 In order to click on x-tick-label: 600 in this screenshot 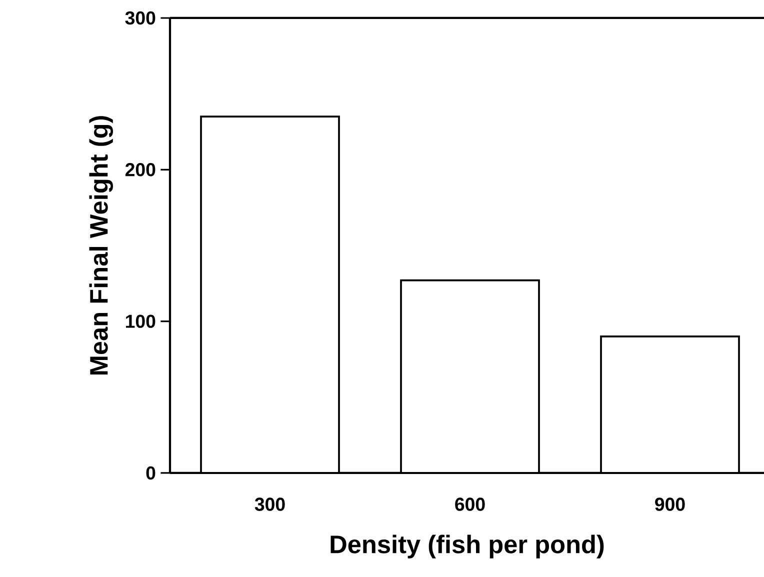, I will do `click(470, 504)`.